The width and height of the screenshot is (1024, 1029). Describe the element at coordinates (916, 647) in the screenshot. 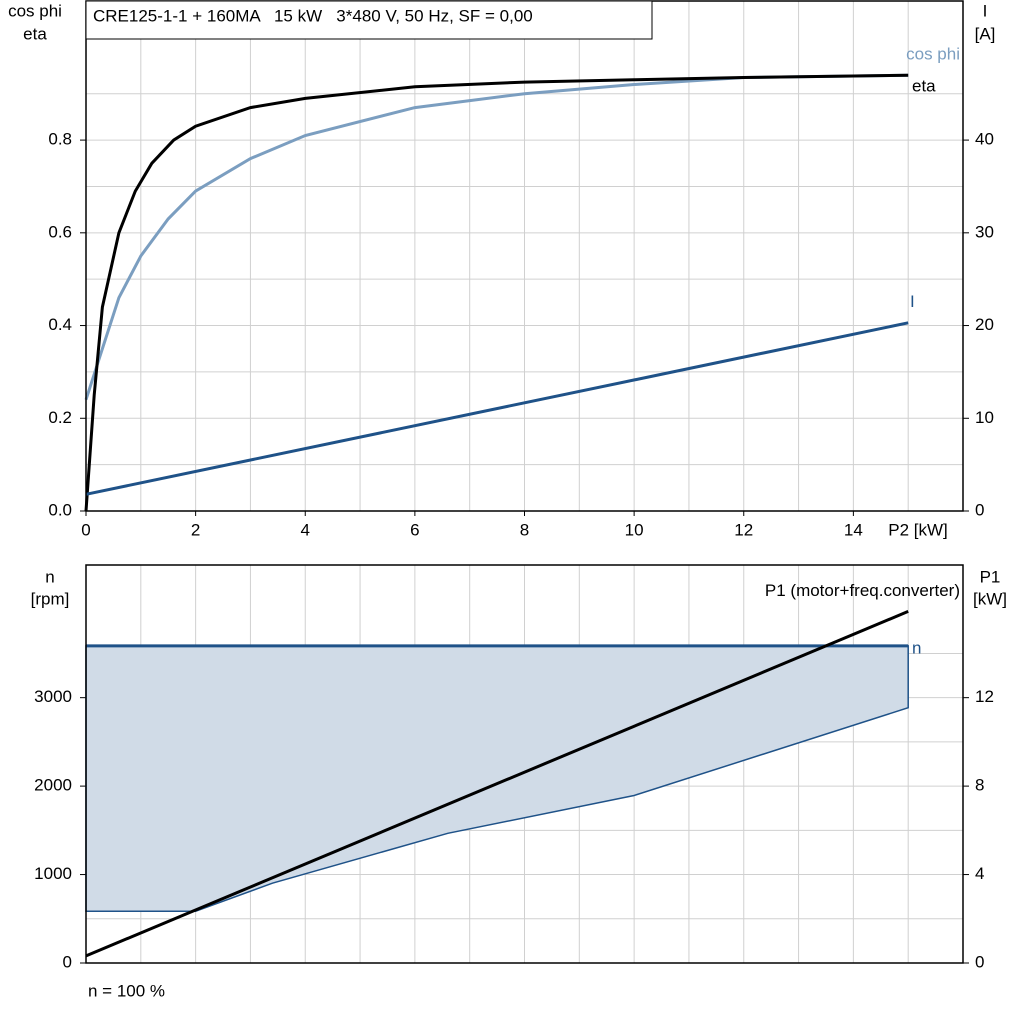

I see `series-label: n` at that location.